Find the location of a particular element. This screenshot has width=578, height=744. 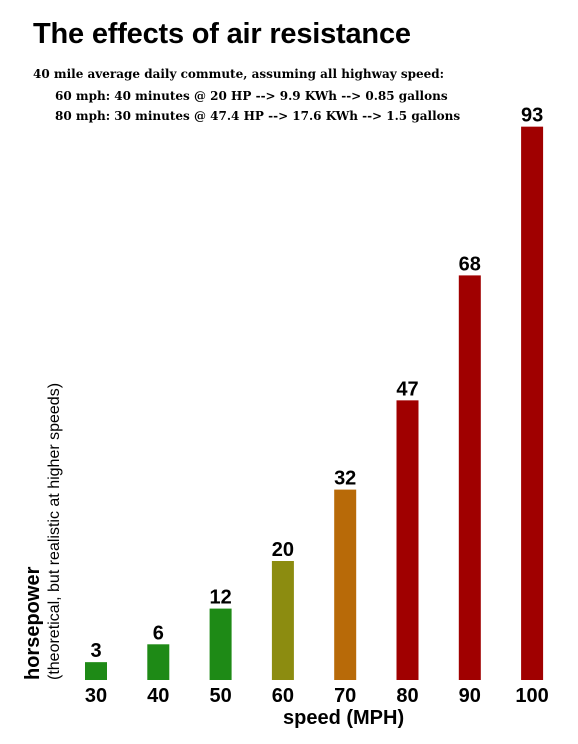

x-tick-label-90: 90 is located at coordinates (470, 696).